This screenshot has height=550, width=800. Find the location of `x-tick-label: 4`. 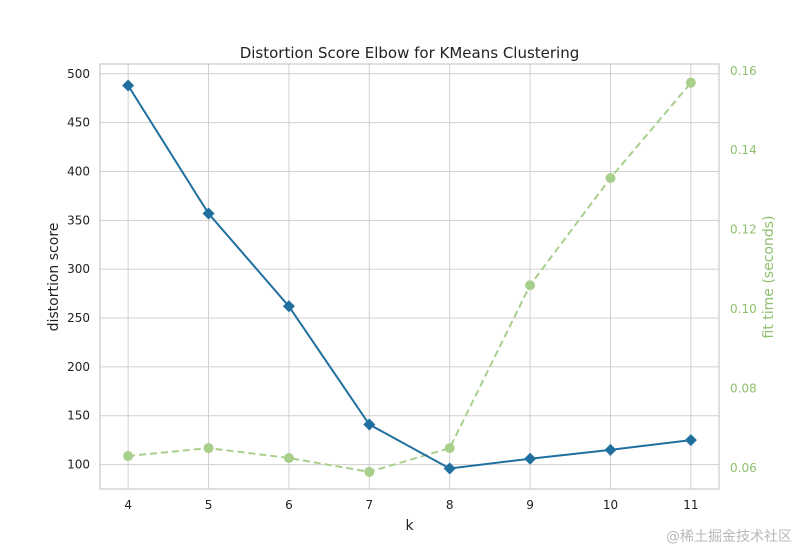

x-tick-label: 4 is located at coordinates (128, 505).